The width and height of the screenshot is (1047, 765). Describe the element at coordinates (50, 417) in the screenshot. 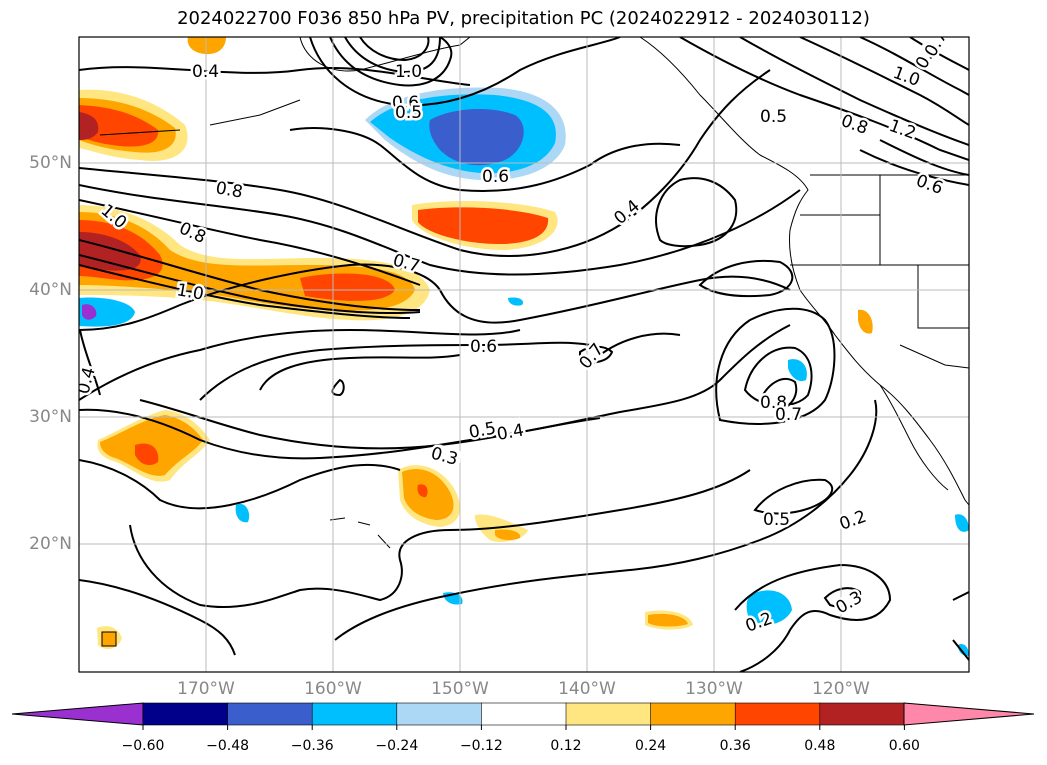

I see `lat-label-30n: 30°N` at that location.